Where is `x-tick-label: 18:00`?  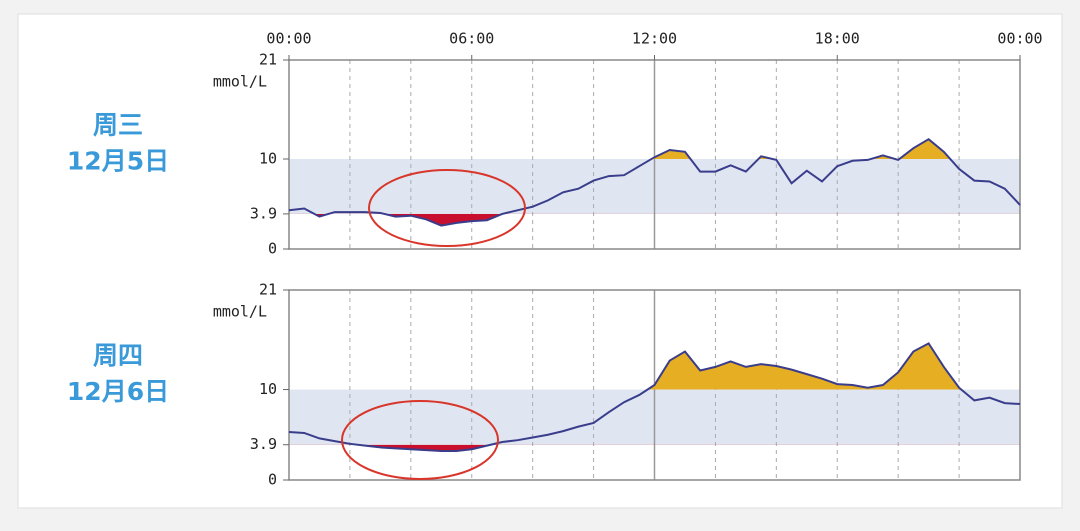 x-tick-label: 18:00 is located at coordinates (837, 39).